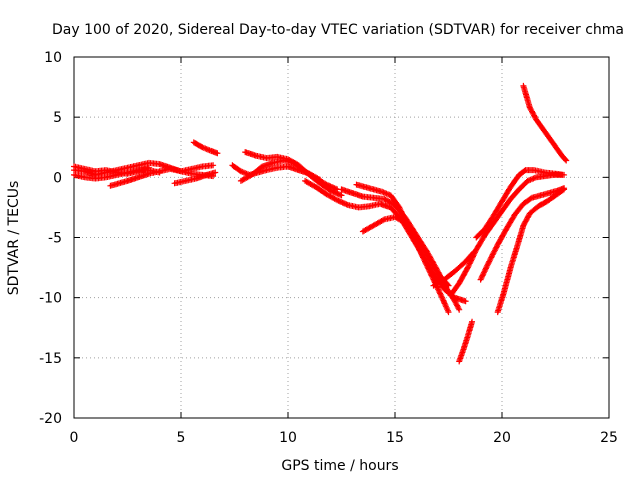  I want to click on x-axis-label: GPS time / hours, so click(339, 466).